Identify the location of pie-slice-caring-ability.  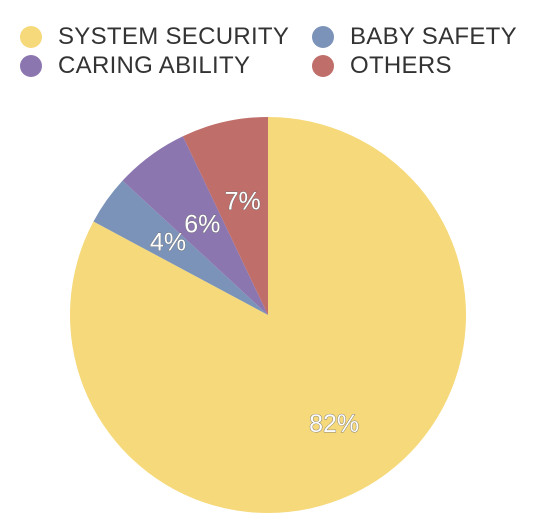
(195, 225).